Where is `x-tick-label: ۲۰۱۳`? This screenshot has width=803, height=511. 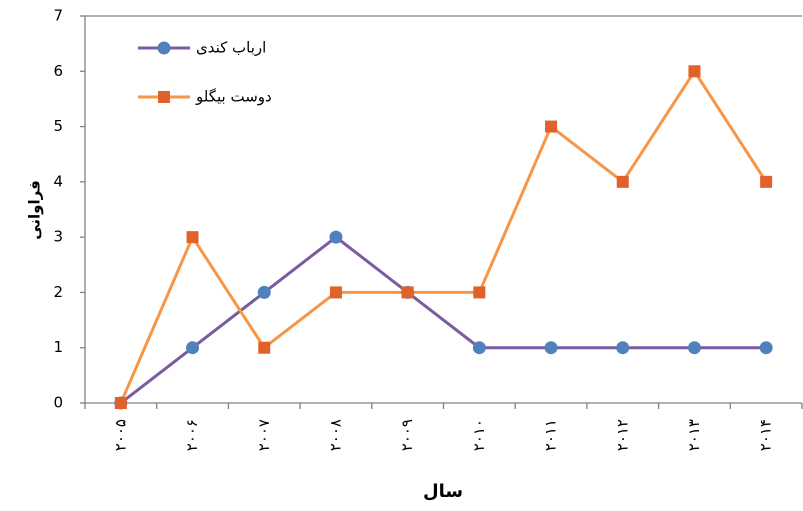 x-tick-label: ۲۰۱۳ is located at coordinates (694, 435).